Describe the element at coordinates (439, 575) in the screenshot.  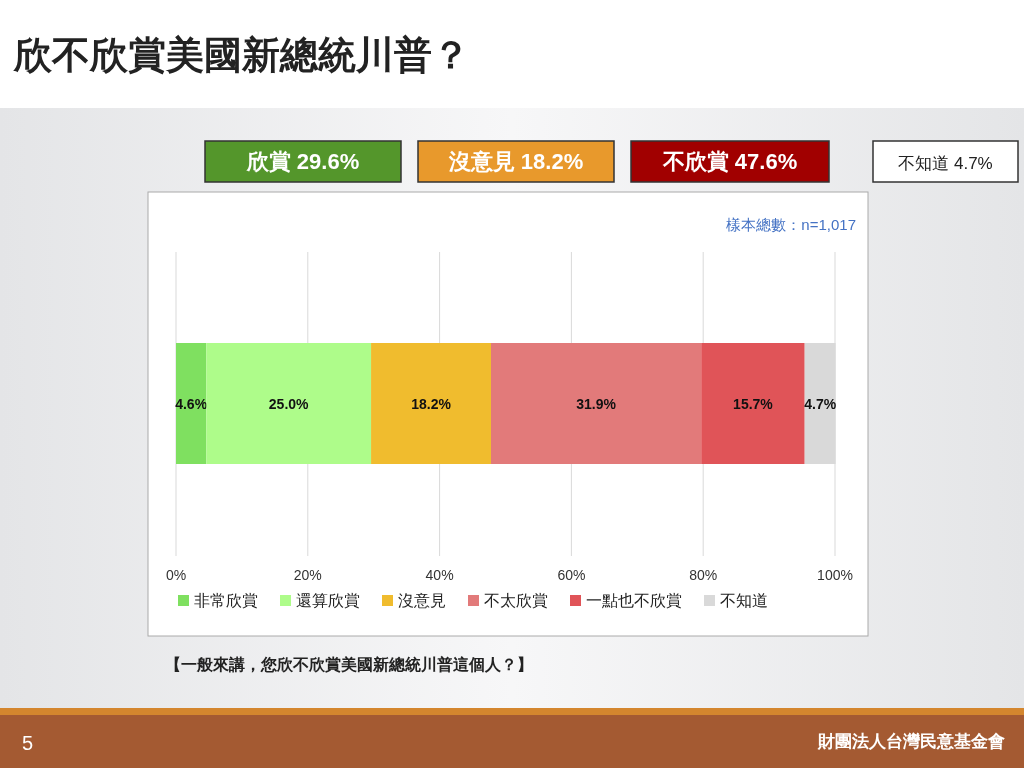
I see `x-tick-label: 40%` at that location.